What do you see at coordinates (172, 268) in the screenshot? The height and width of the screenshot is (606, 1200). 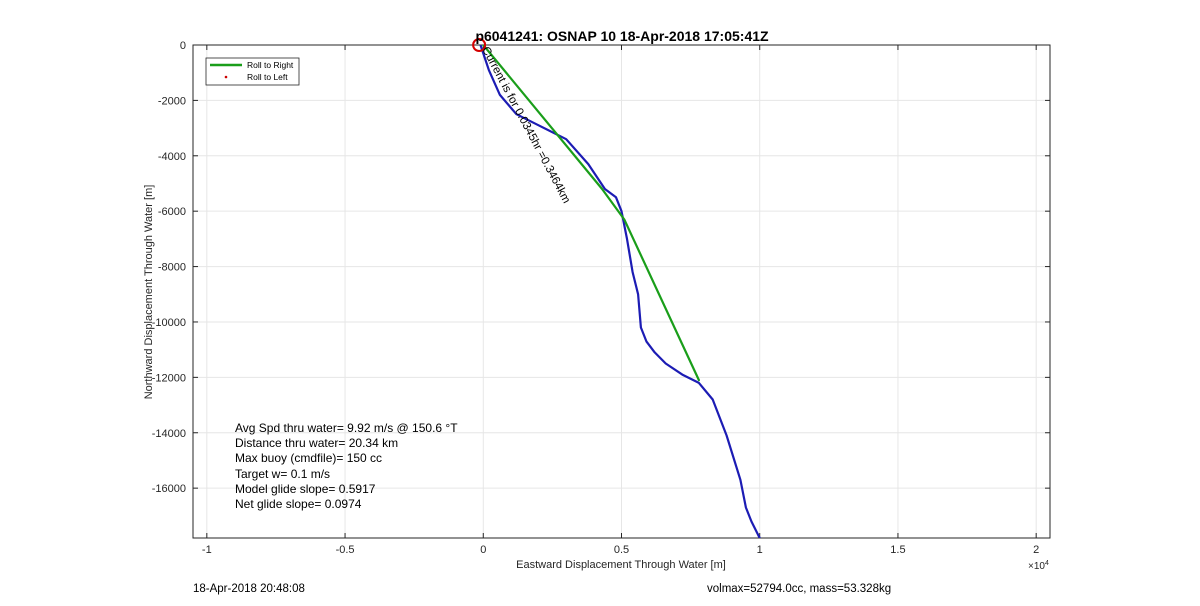 I see `y-tick-label: -8000` at bounding box center [172, 268].